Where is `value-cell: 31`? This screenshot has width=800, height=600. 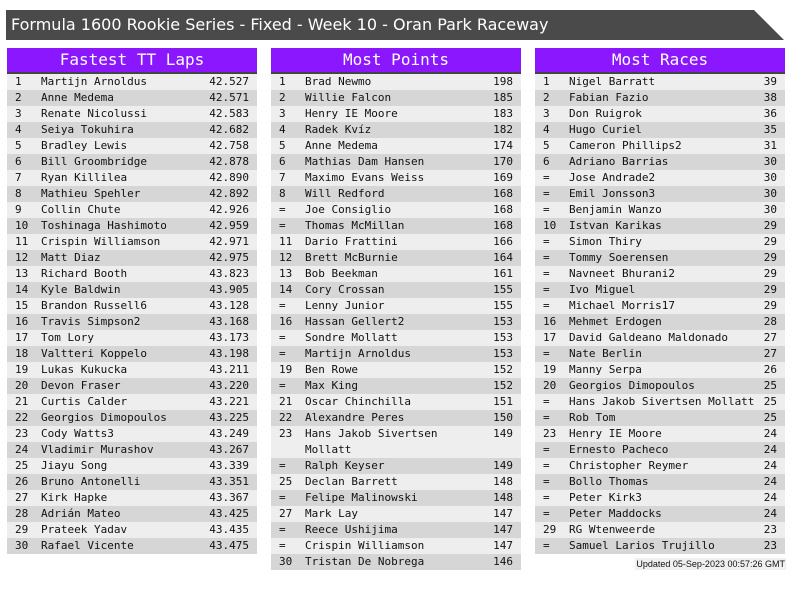 value-cell: 31 is located at coordinates (770, 145).